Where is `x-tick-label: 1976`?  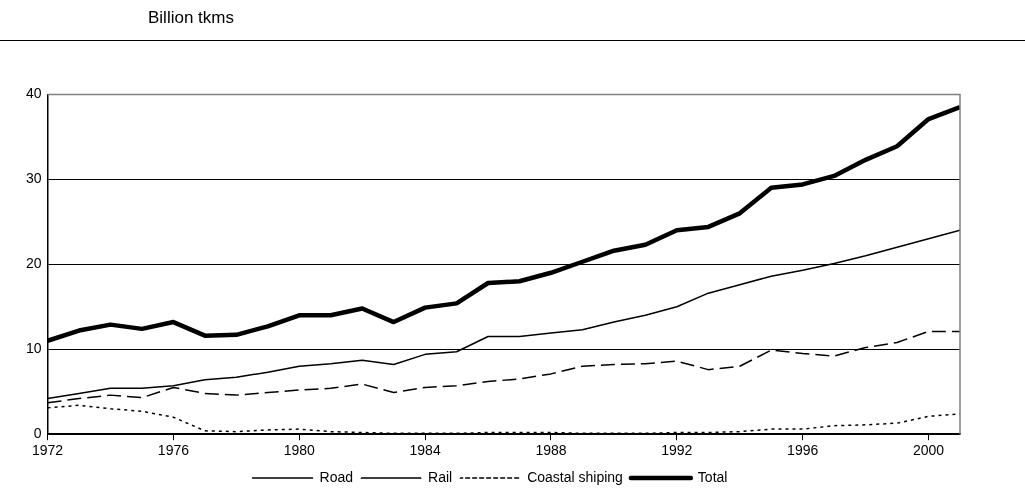
x-tick-label: 1976 is located at coordinates (173, 450).